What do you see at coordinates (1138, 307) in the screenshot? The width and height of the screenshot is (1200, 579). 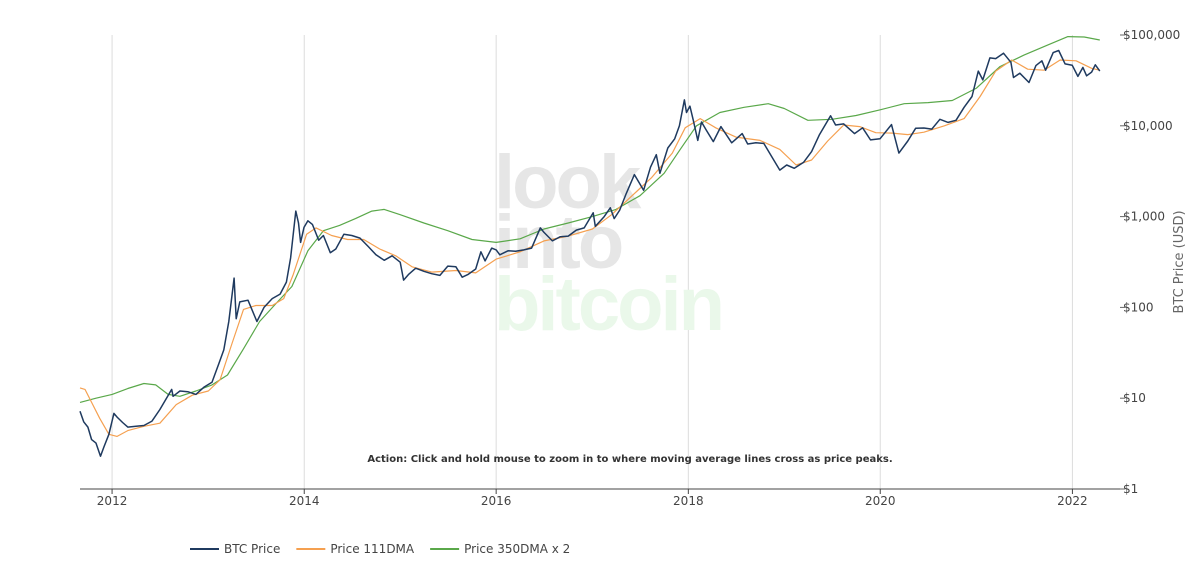 I see `y-tick-label: $100` at bounding box center [1138, 307].